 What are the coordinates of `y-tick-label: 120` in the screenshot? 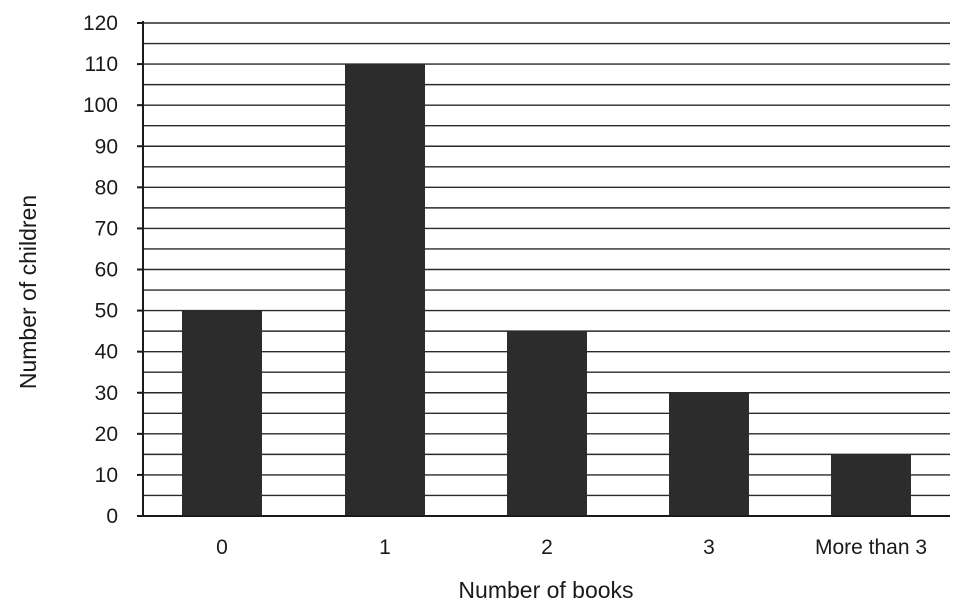 It's located at (100, 23).